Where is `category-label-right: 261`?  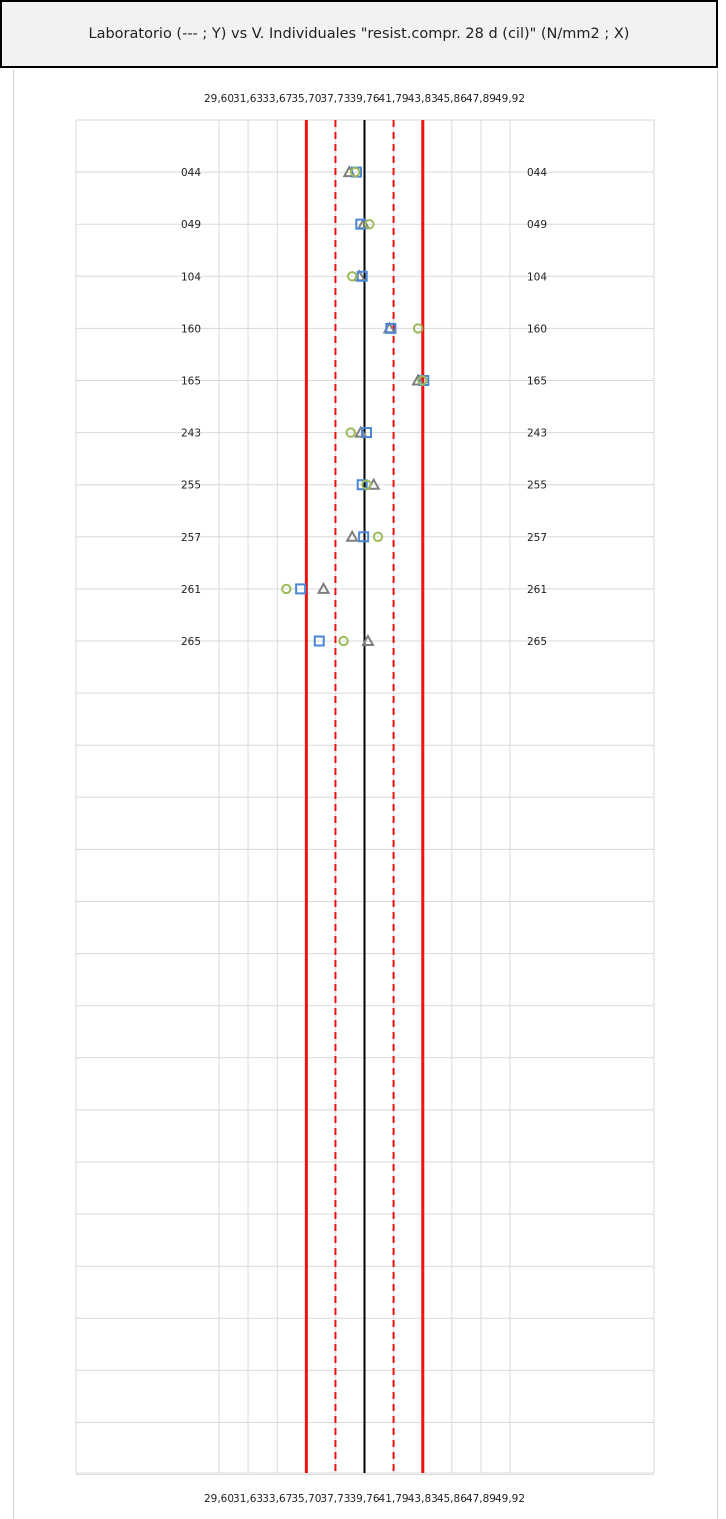
category-label-right: 261 is located at coordinates (537, 590).